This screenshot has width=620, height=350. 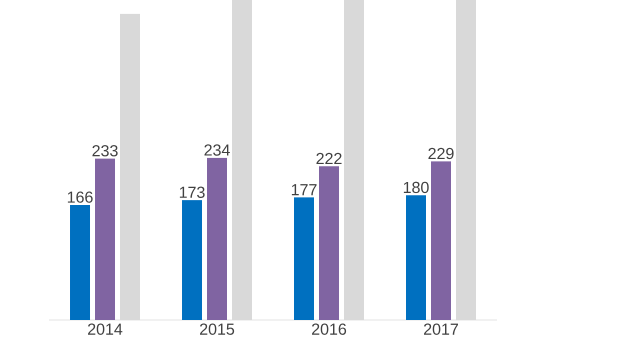 What do you see at coordinates (217, 329) in the screenshot?
I see `x-tick-label: 2015` at bounding box center [217, 329].